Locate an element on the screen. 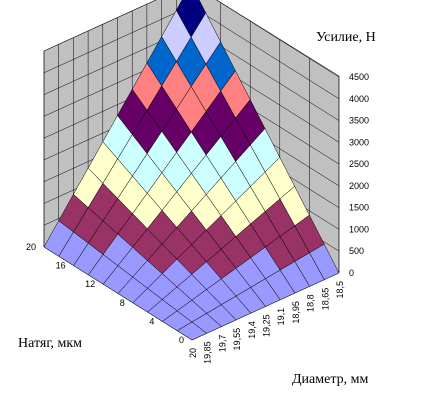 The height and width of the screenshot is (405, 421). x-tick-label: 20 is located at coordinates (193, 353).